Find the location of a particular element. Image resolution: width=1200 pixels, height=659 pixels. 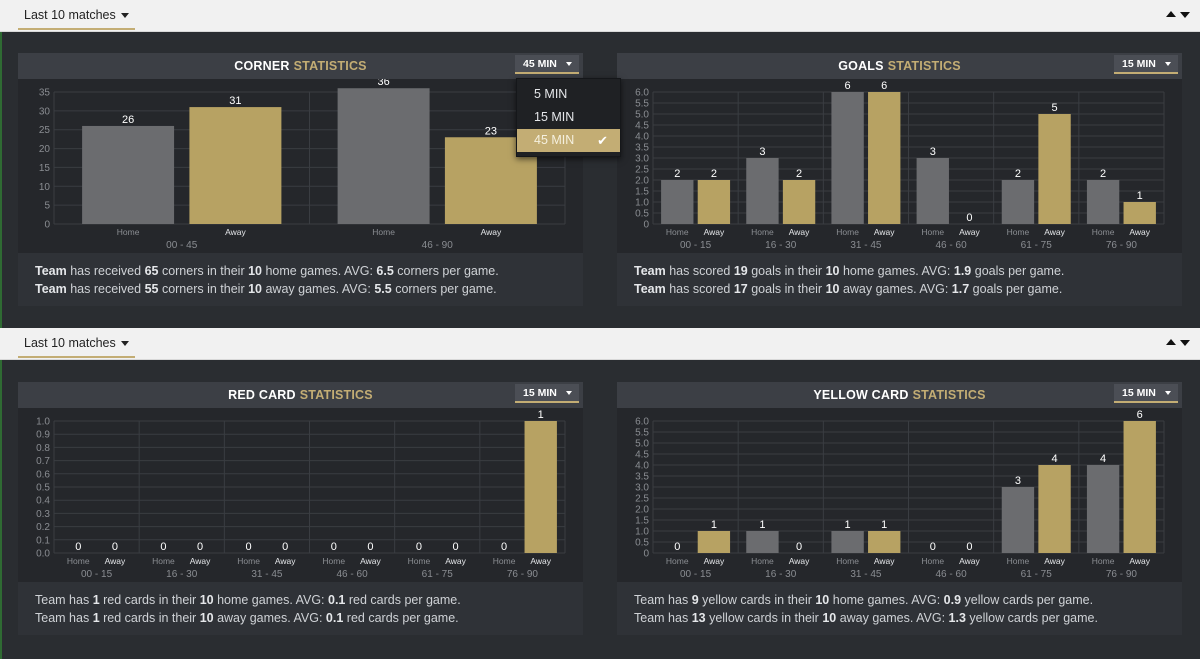

panel-title: CORNER STATISTICS is located at coordinates (300, 66).